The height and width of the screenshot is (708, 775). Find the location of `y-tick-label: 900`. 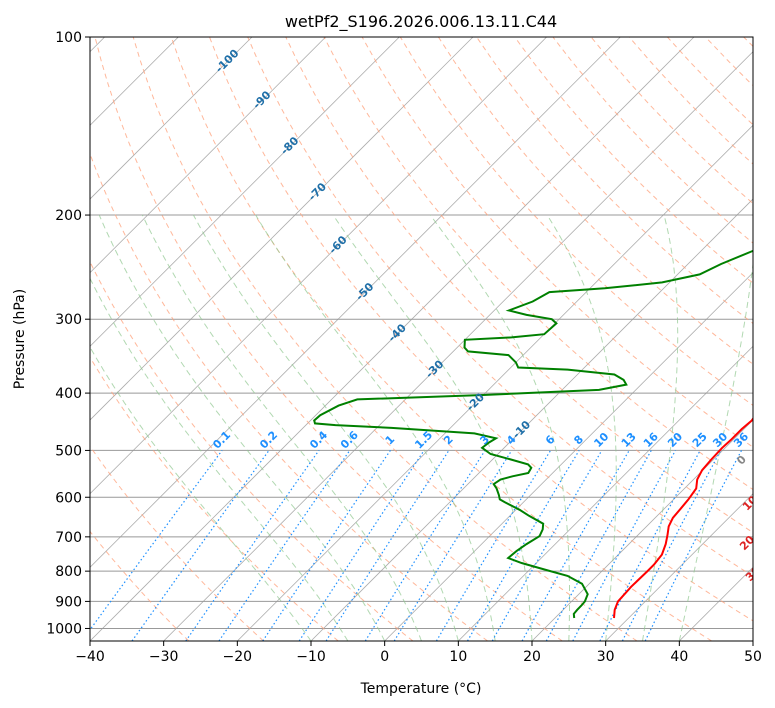

y-tick-label: 900 is located at coordinates (68, 602).